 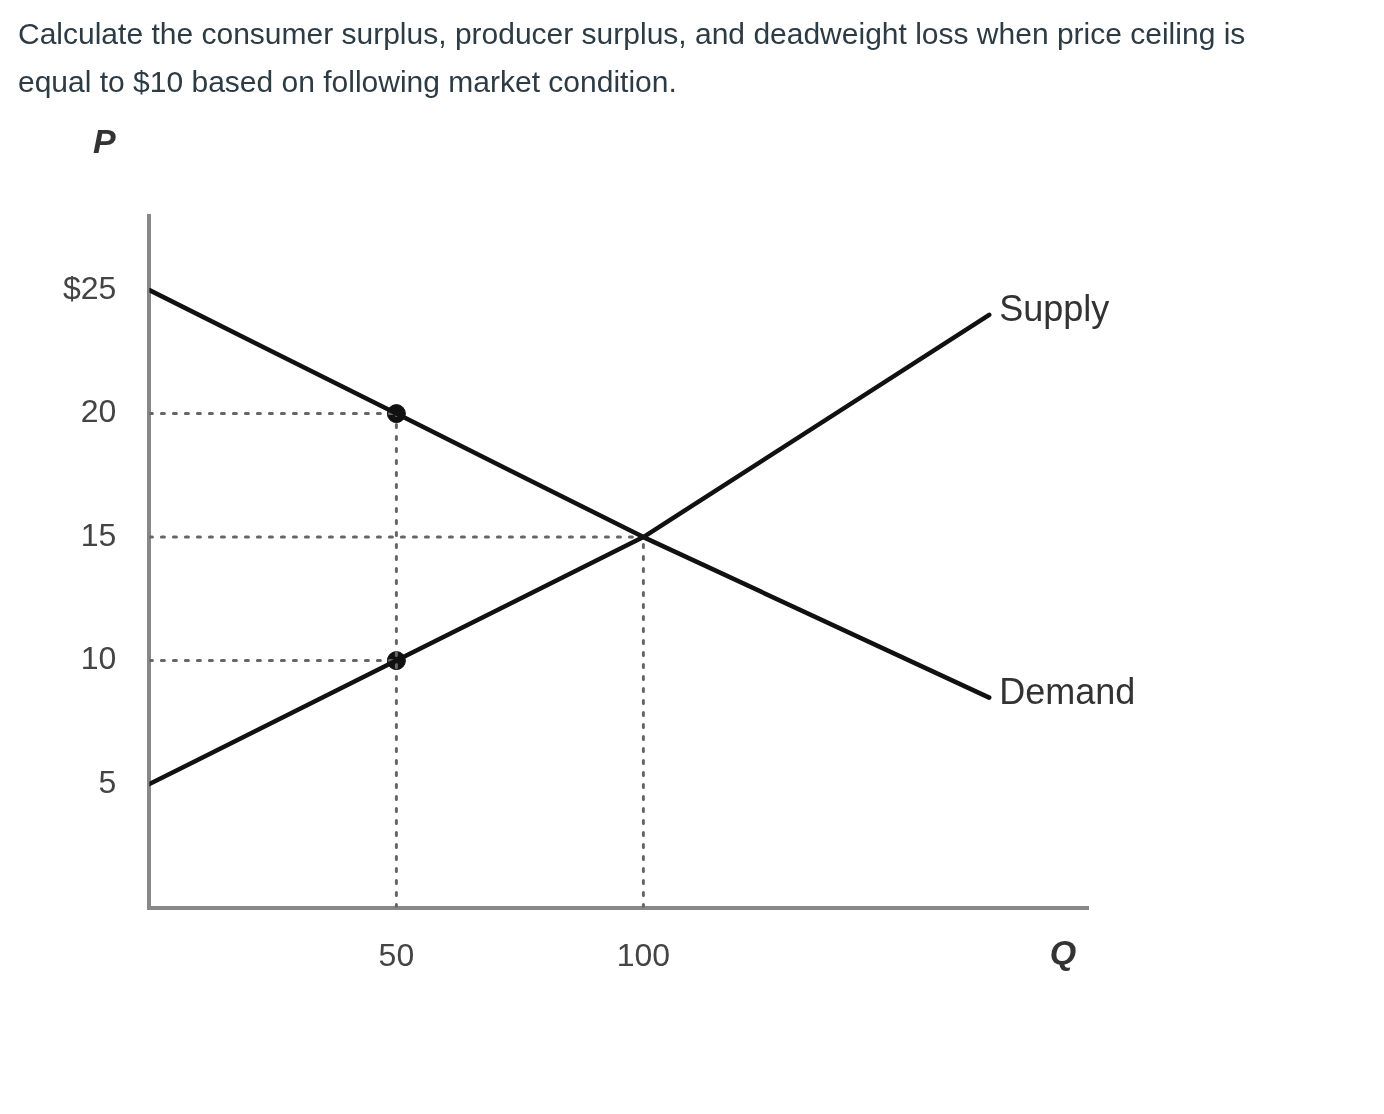 What do you see at coordinates (1067, 691) in the screenshot?
I see `series-label: Demand` at bounding box center [1067, 691].